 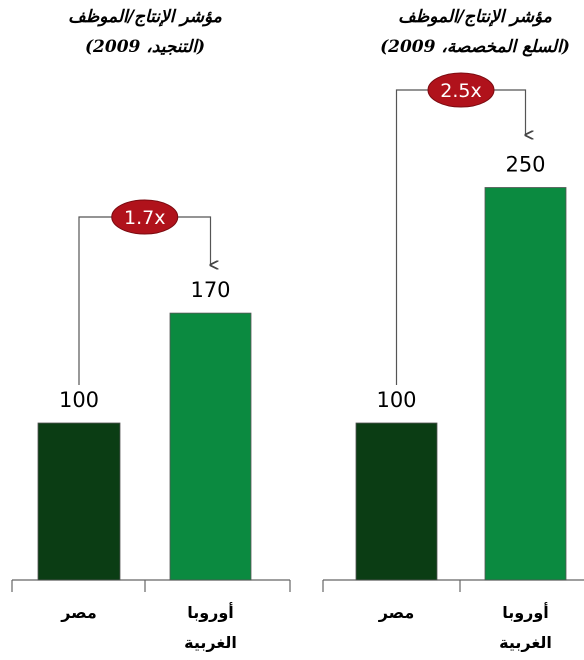 I want to click on value-label: 250, so click(x=525, y=165).